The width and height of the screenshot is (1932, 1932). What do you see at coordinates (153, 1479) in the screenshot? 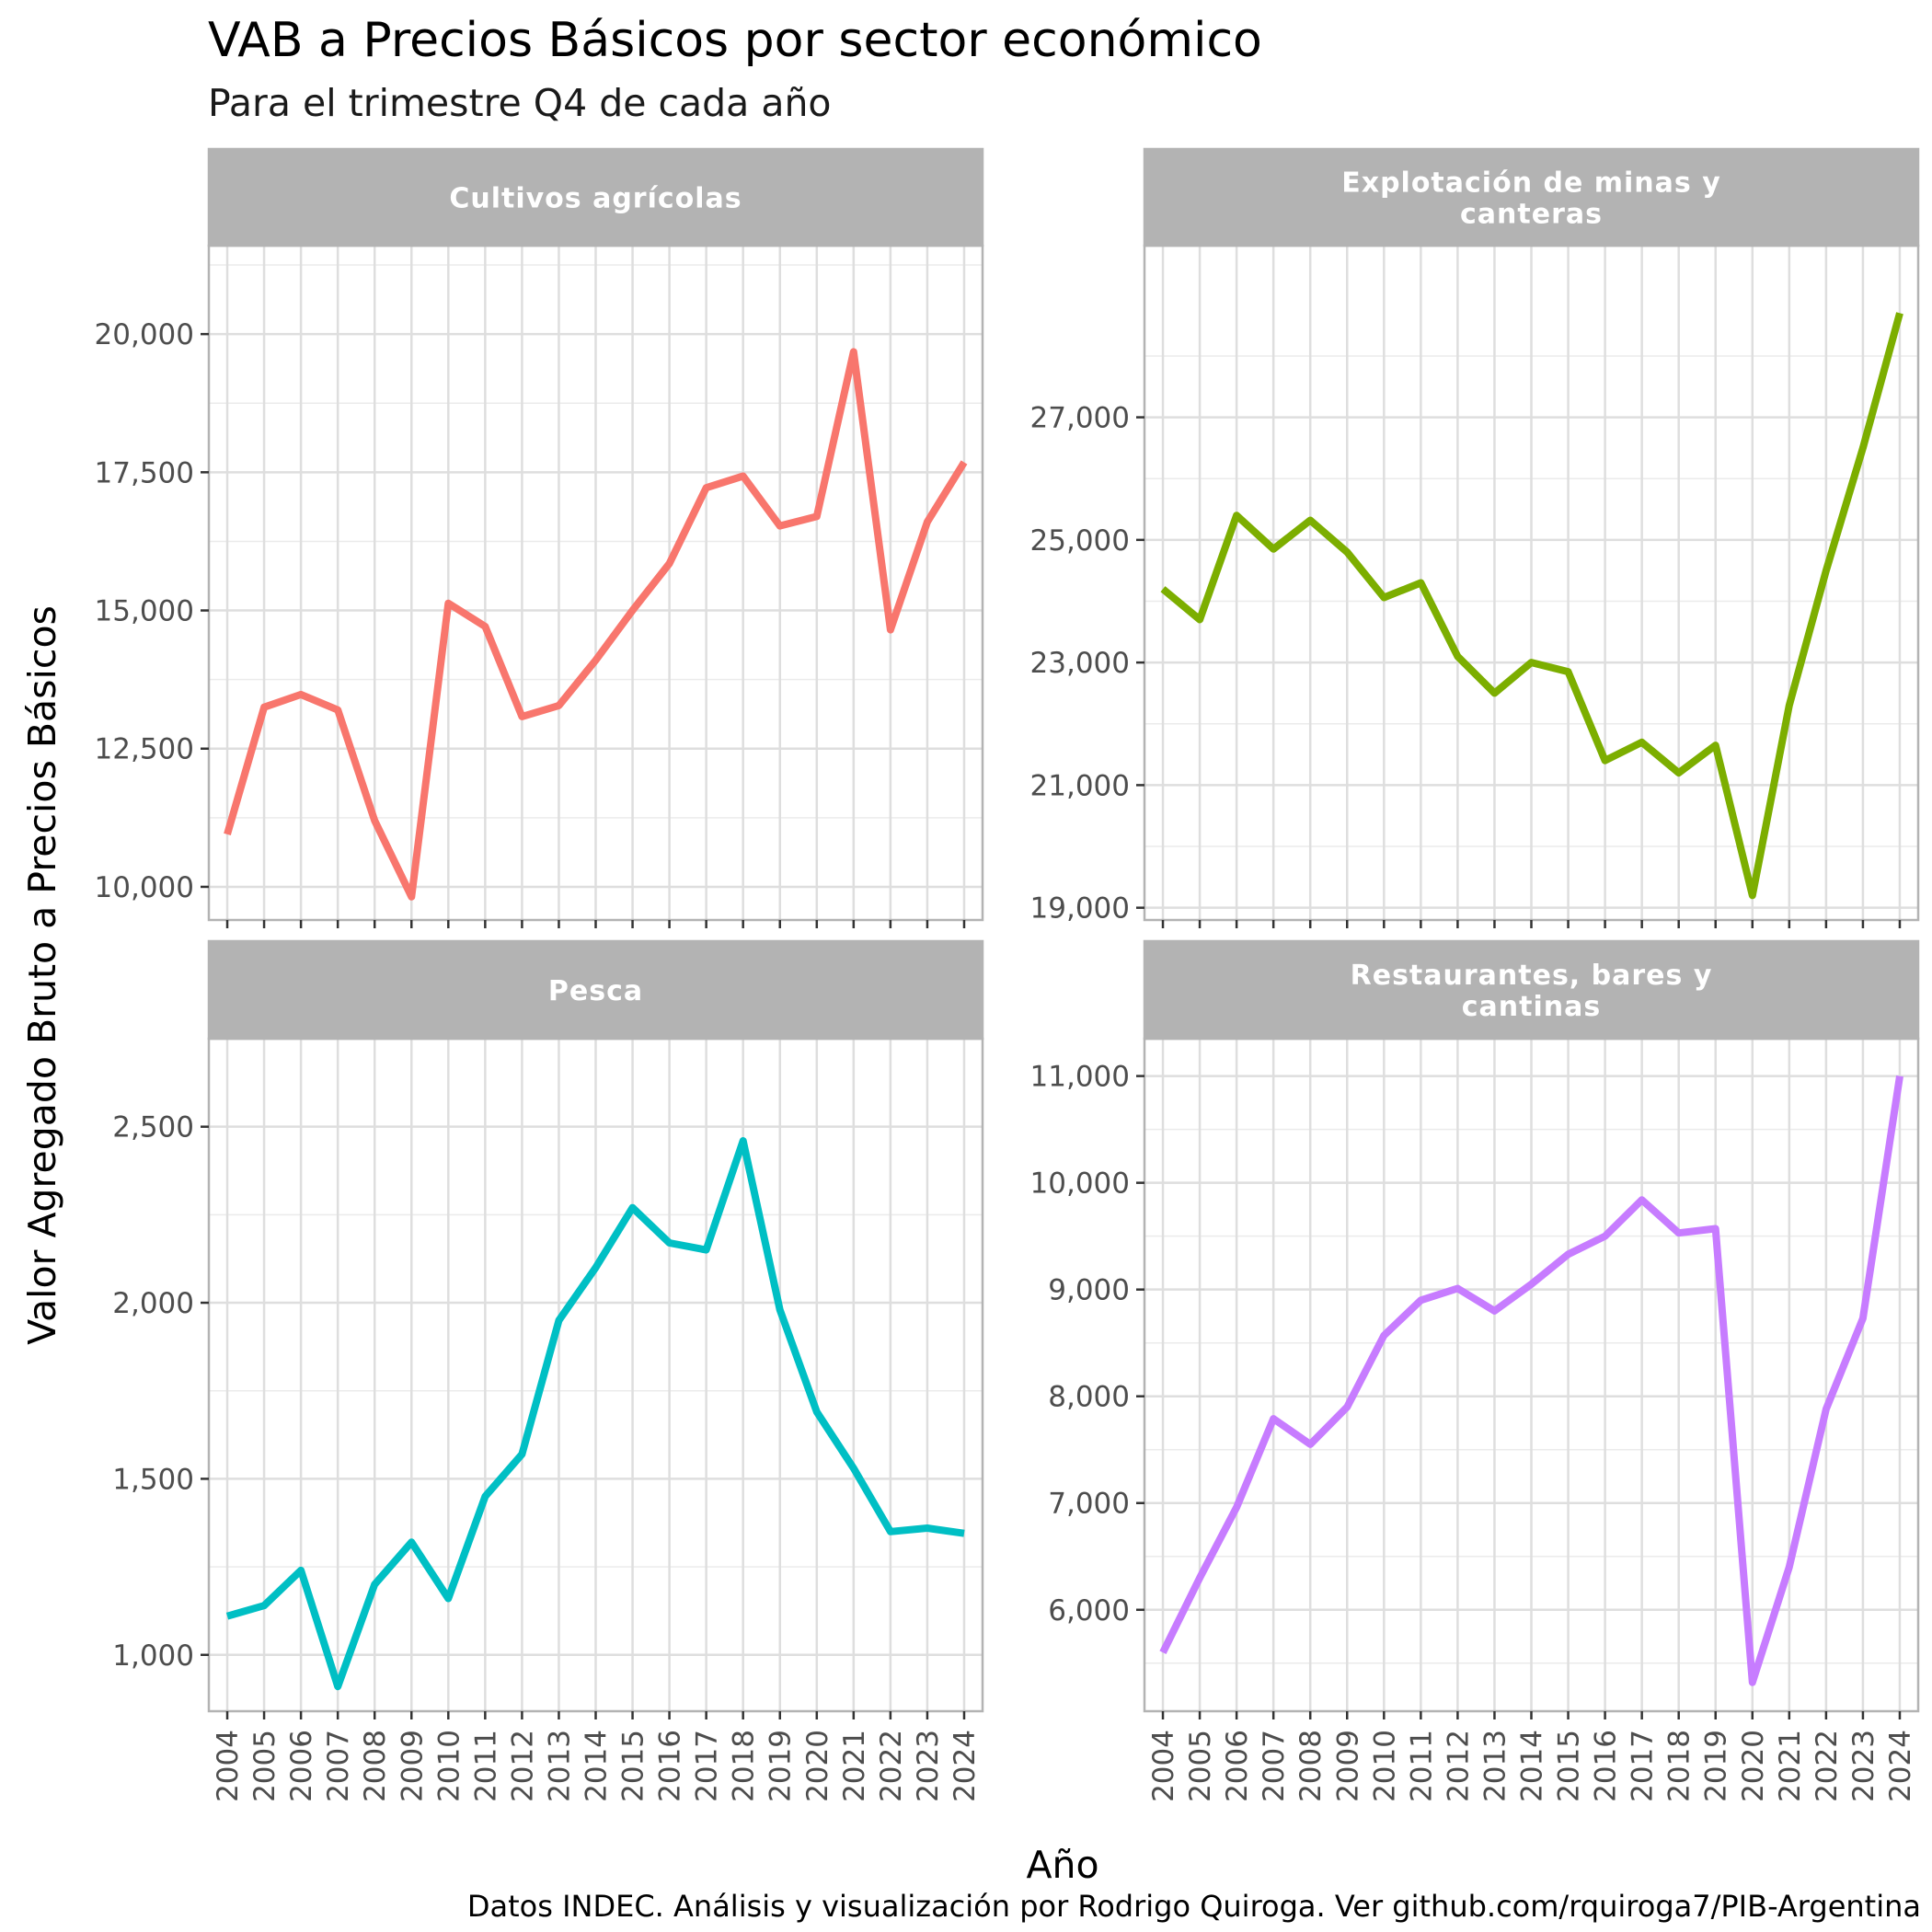
I see `y-tick-label: 1,500` at bounding box center [153, 1479].